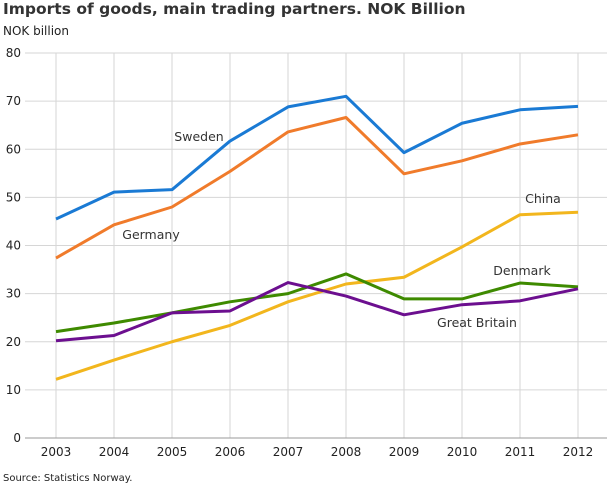  What do you see at coordinates (288, 452) in the screenshot?
I see `x-tick-label: 2007` at bounding box center [288, 452].